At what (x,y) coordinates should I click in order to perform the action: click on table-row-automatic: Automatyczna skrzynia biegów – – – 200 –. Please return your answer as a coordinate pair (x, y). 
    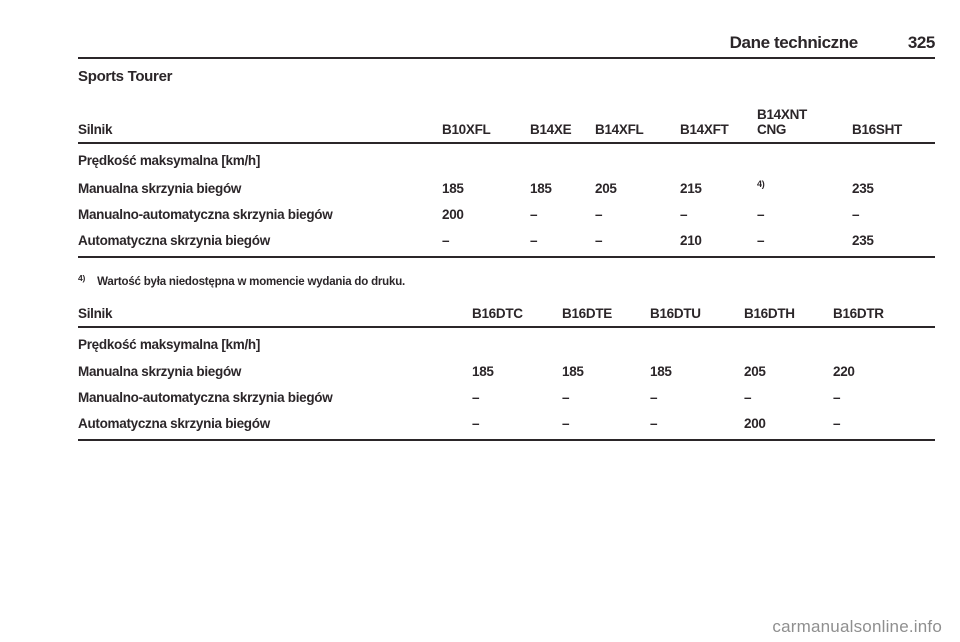
    Looking at the image, I should click on (506, 424).